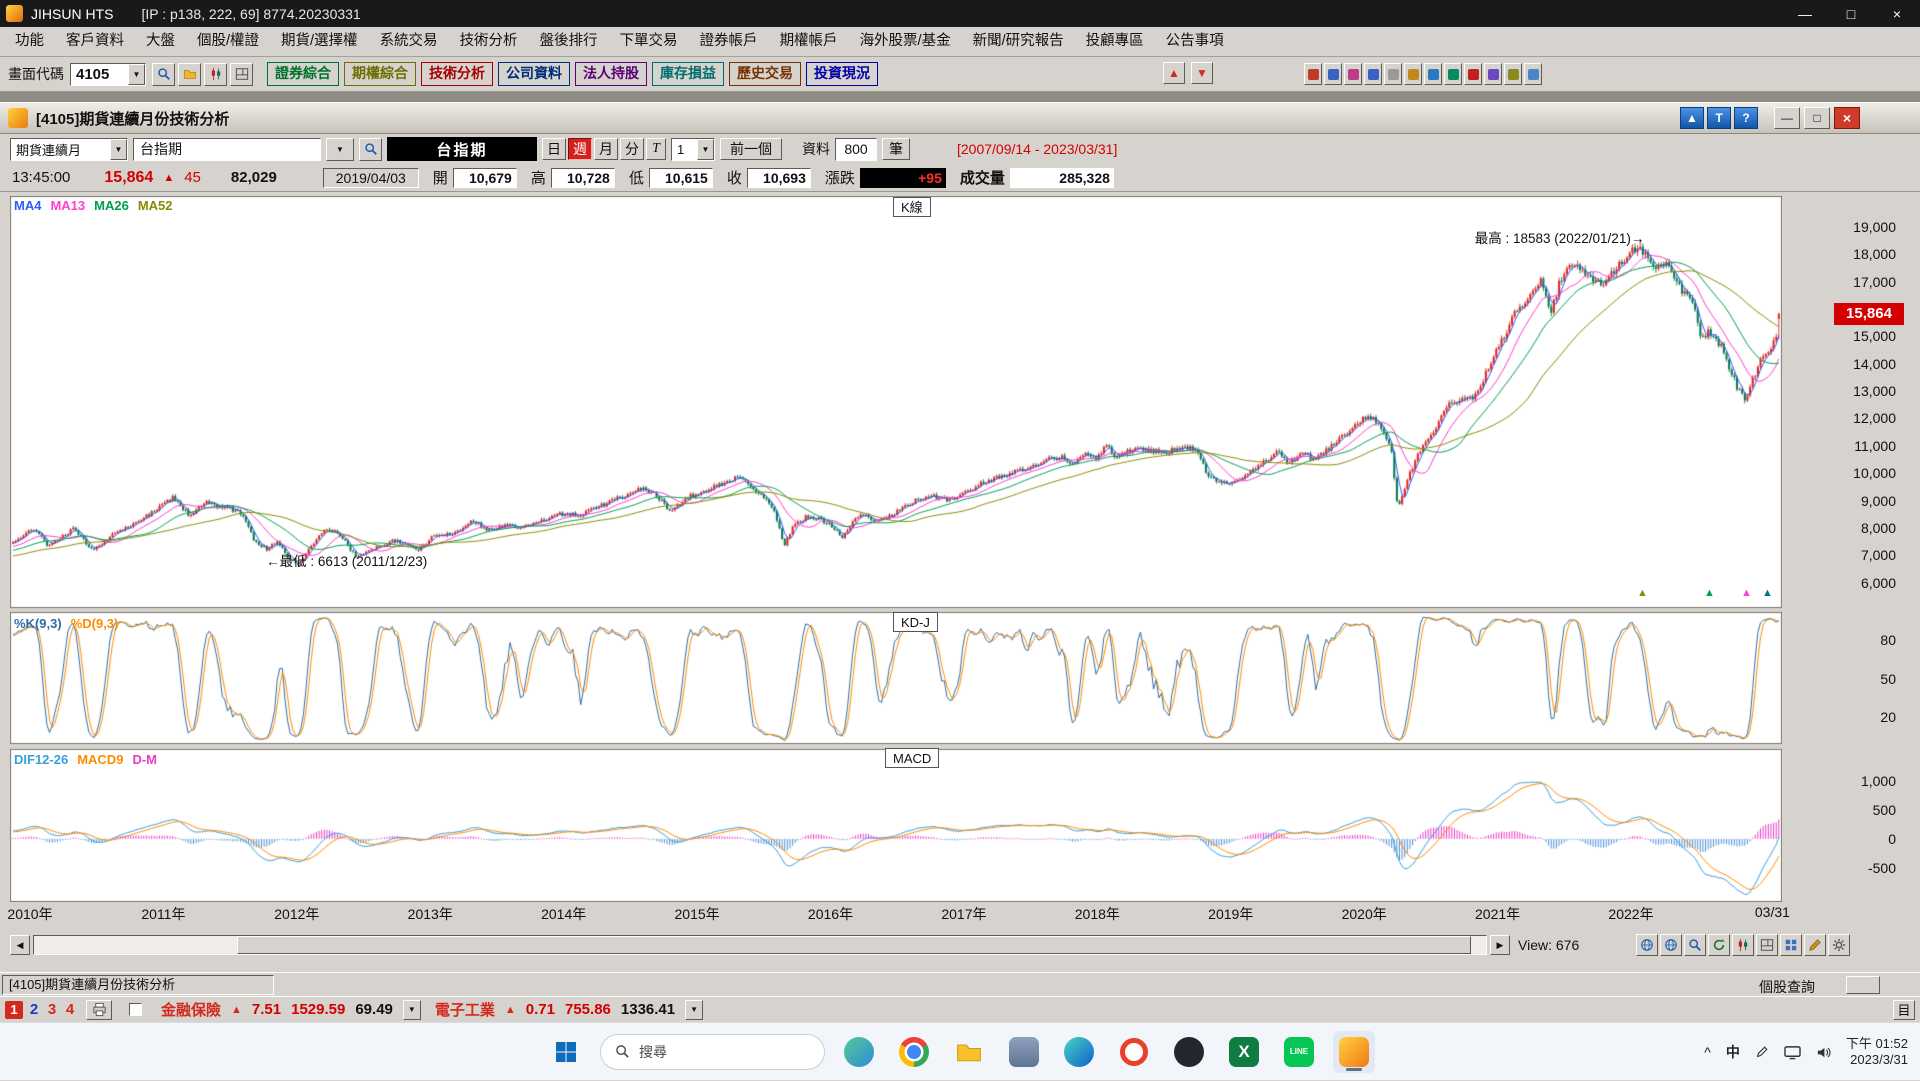 The width and height of the screenshot is (1920, 1081). I want to click on period-button-日: 日, so click(554, 149).